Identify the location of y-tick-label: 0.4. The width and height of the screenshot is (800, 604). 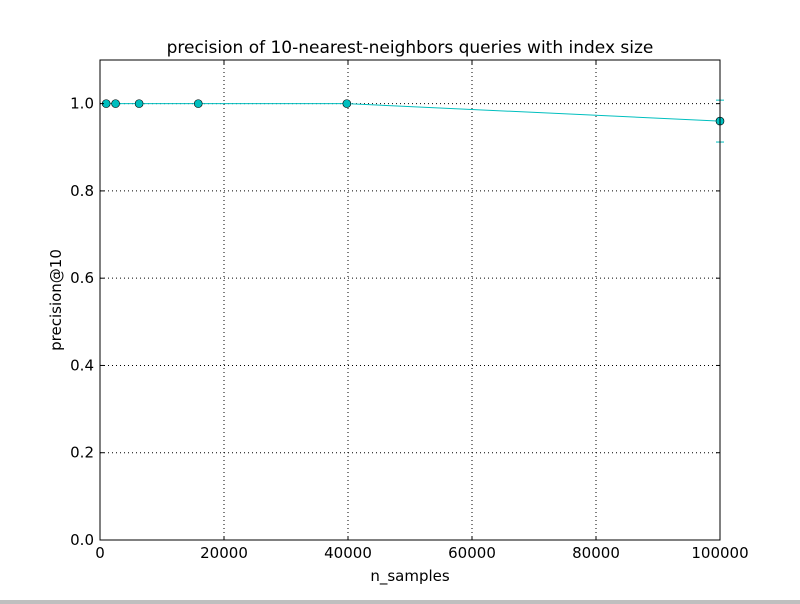
(82, 365).